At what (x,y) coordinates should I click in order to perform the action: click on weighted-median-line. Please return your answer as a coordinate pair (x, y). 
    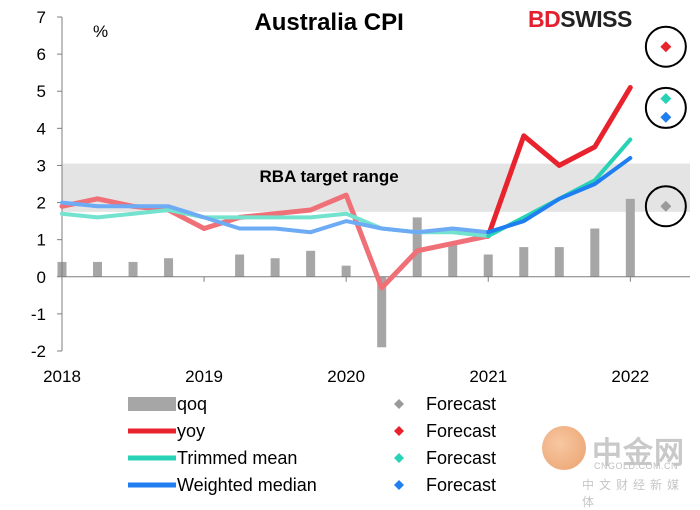
    Looking at the image, I should click on (559, 195).